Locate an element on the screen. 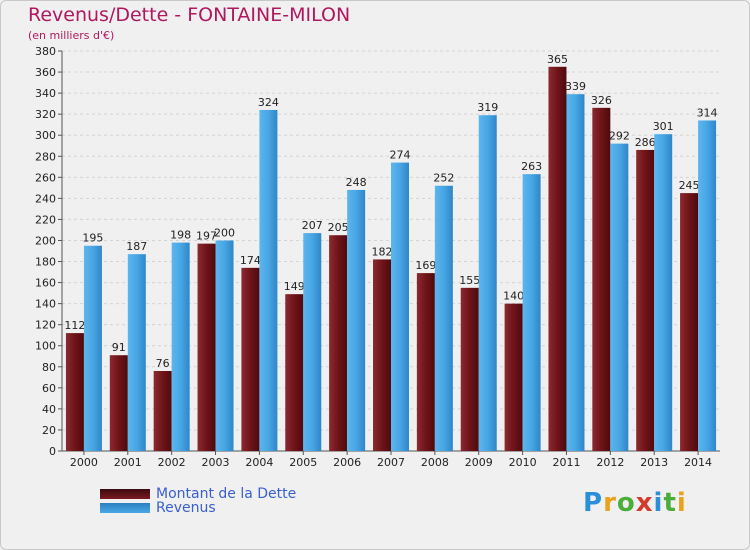 The height and width of the screenshot is (550, 750). y-tick-label: 100 is located at coordinates (45, 346).